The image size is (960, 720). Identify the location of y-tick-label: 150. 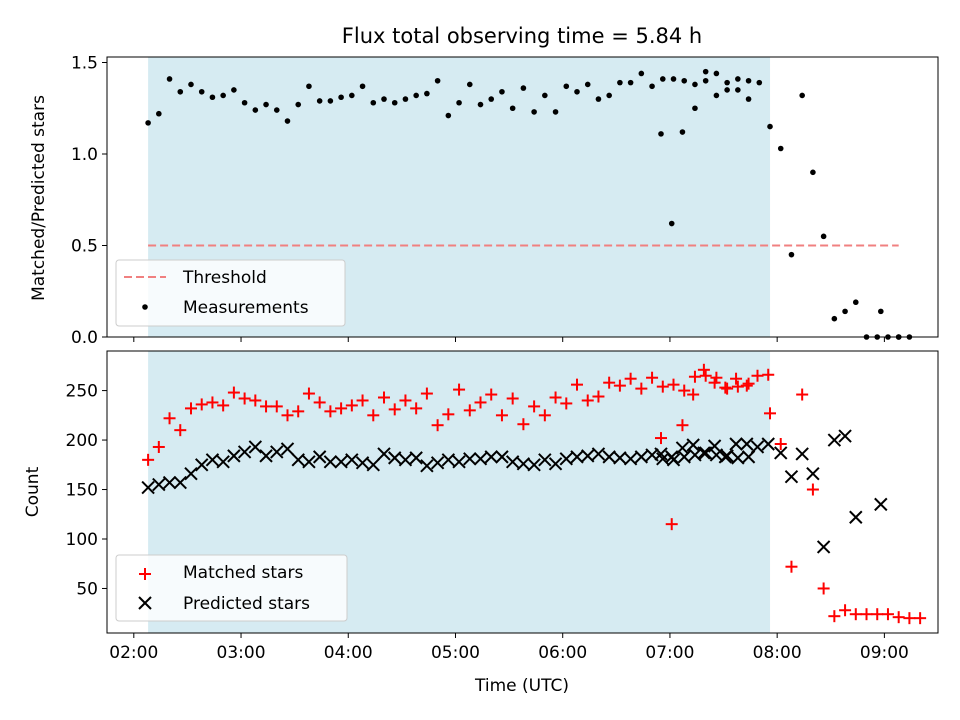
(82, 491).